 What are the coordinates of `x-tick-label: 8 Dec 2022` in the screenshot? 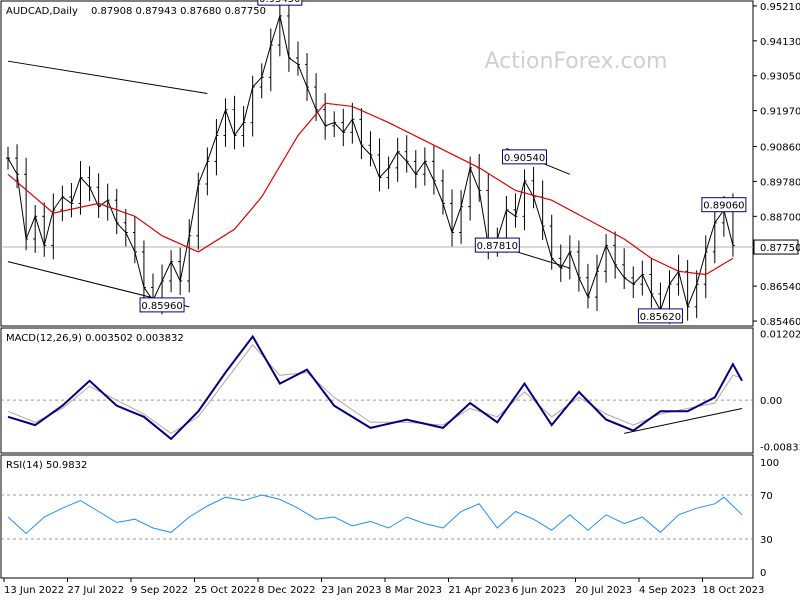 It's located at (287, 590).